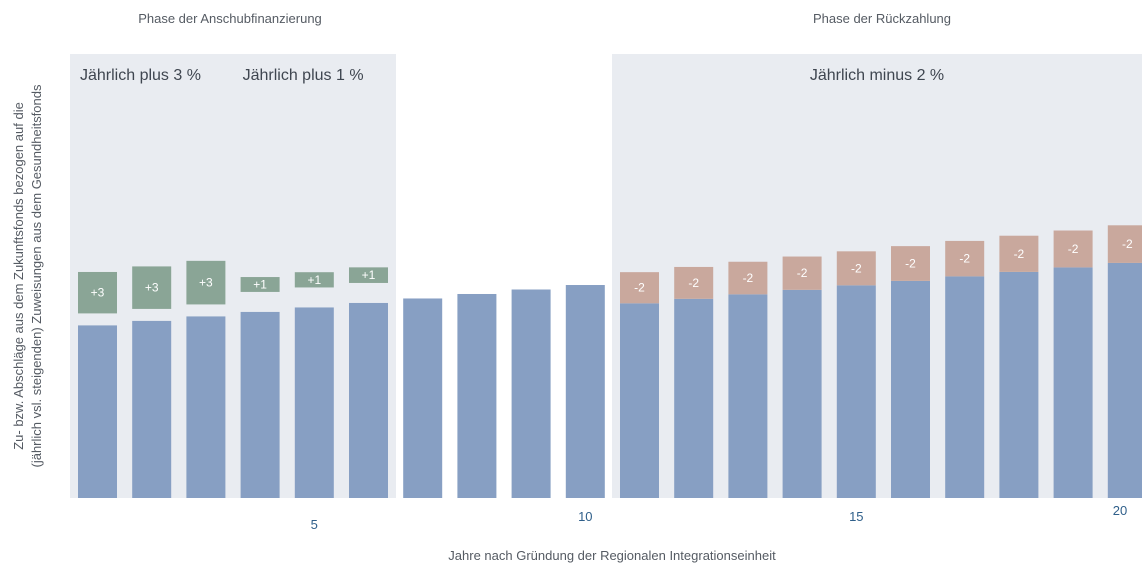 The image size is (1142, 565). I want to click on band-label: Jährlich plus 3 %, so click(140, 75).